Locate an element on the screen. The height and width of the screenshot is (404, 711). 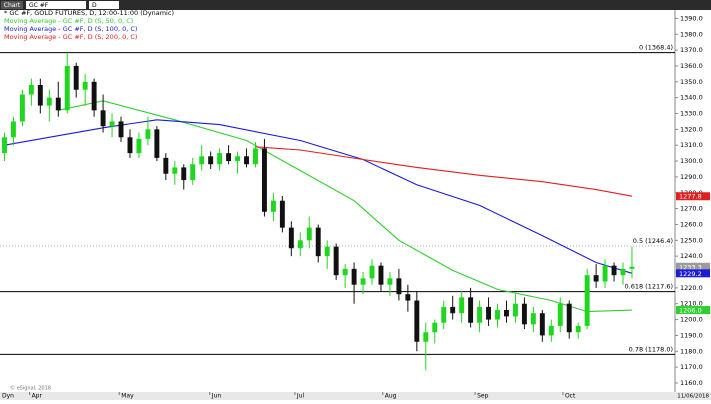
interval-text: D is located at coordinates (94, 5).